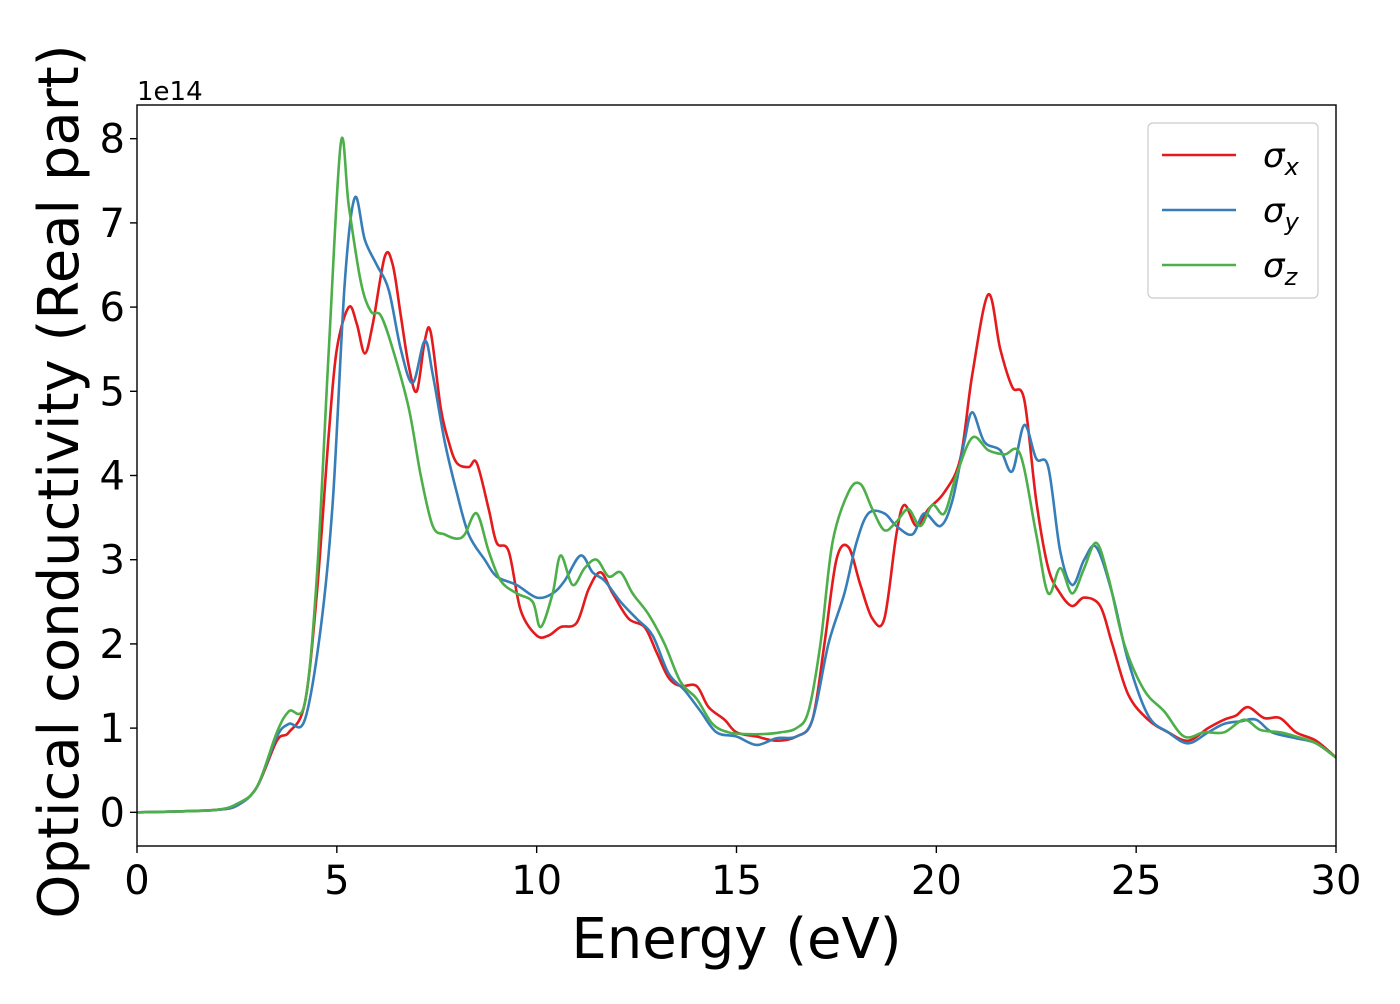  I want to click on y-axis: 0 1 2 3 4 5 6 7 8, so click(118, 476).